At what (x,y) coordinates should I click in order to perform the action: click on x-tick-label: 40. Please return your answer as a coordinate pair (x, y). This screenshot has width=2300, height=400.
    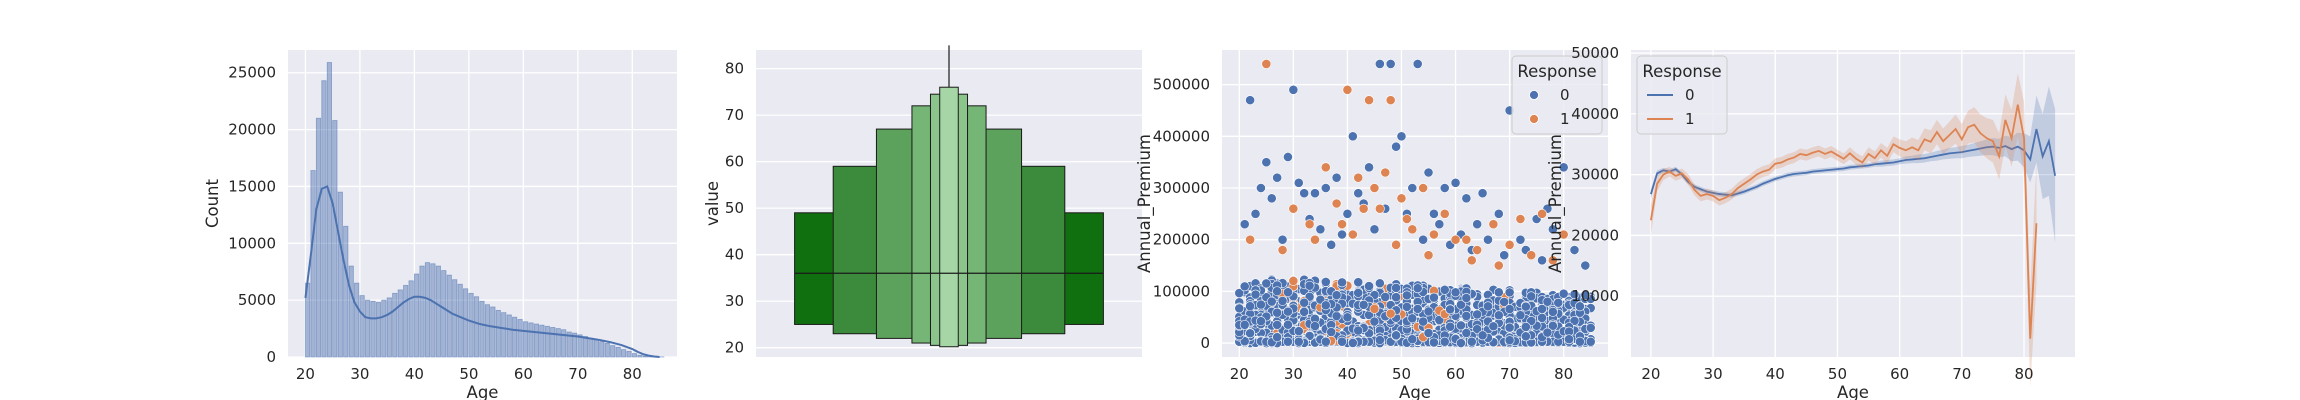
    Looking at the image, I should click on (1775, 374).